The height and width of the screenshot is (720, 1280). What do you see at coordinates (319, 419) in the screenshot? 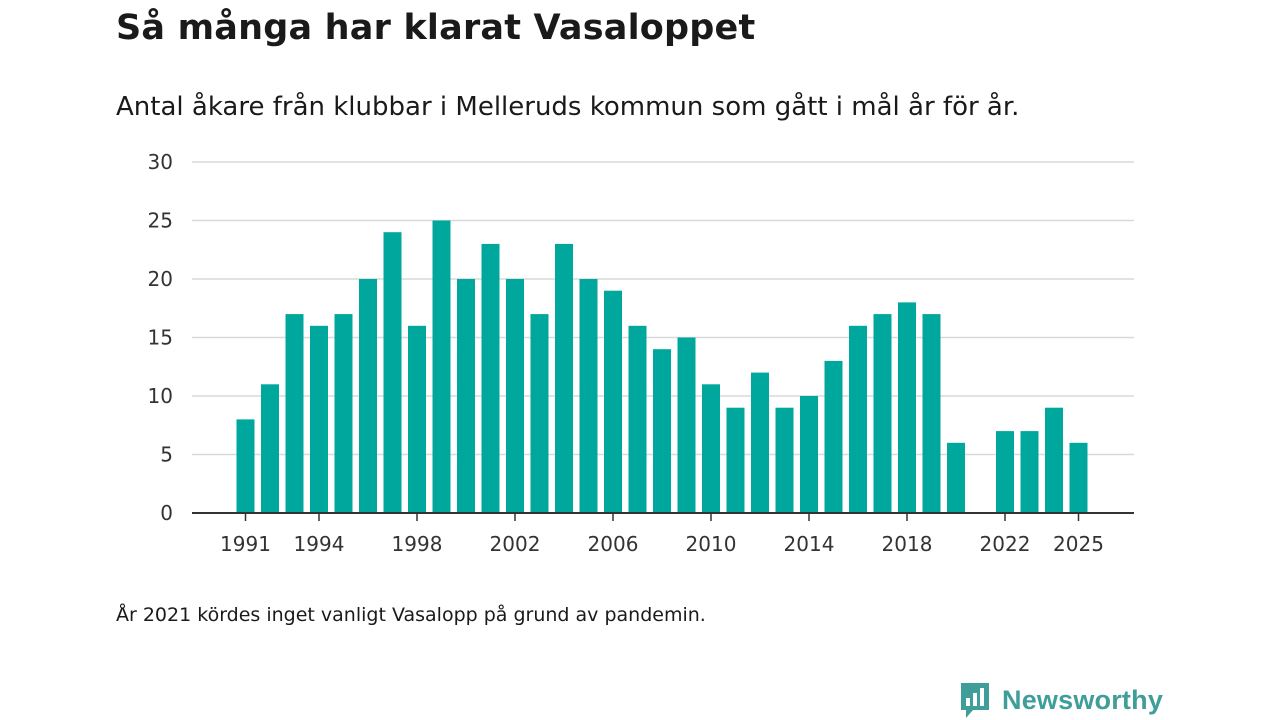
I see `bar-1994` at bounding box center [319, 419].